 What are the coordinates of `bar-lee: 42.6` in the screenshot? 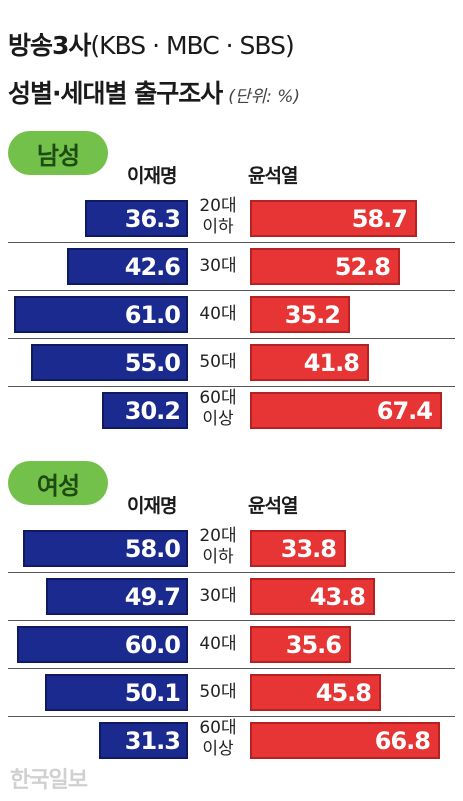 It's located at (127, 266).